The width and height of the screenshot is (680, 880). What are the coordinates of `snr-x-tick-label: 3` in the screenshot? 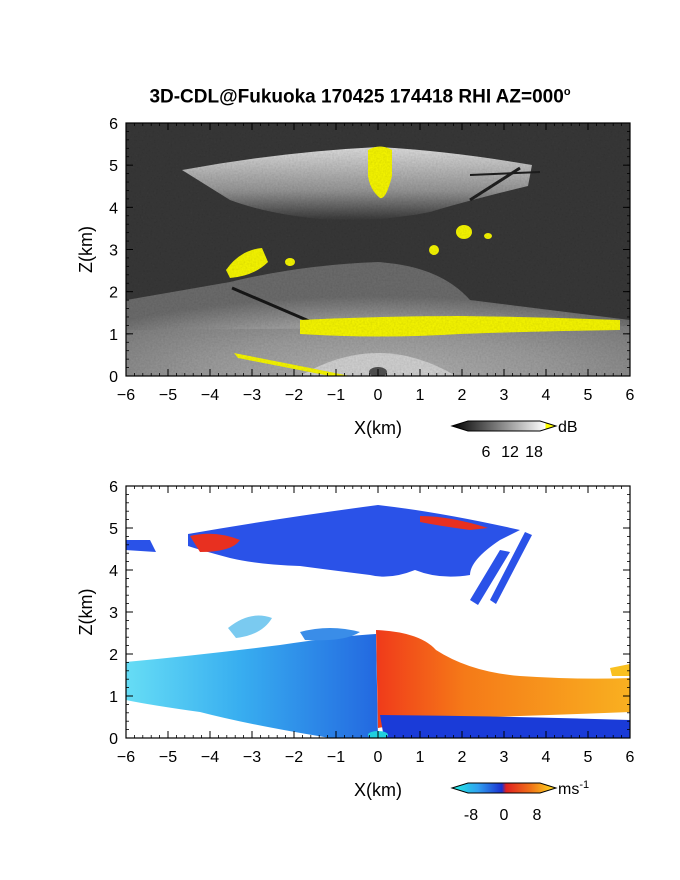 It's located at (504, 395).